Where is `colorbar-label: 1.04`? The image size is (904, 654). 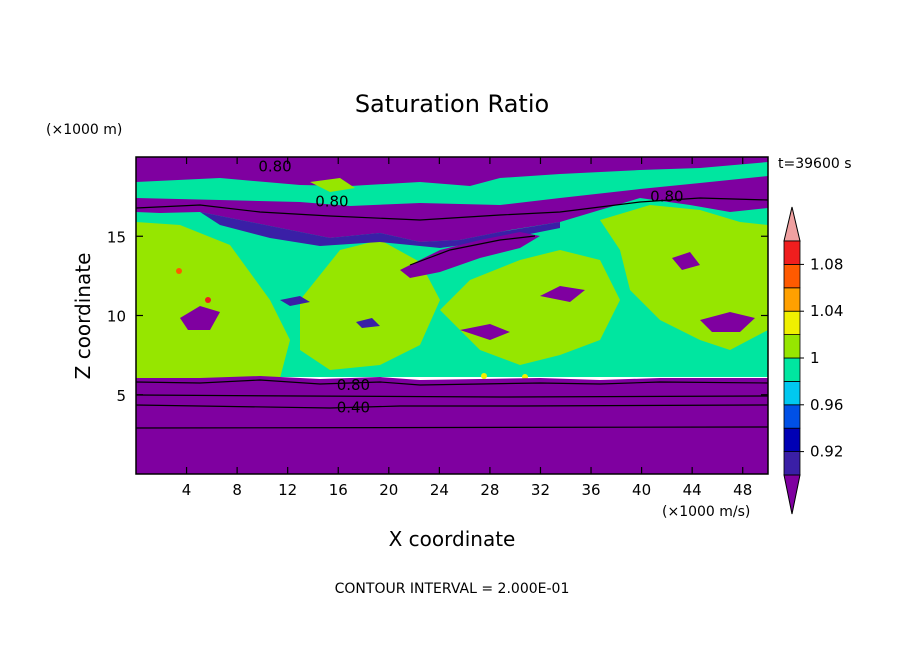
colorbar-label: 1.04 is located at coordinates (826, 311).